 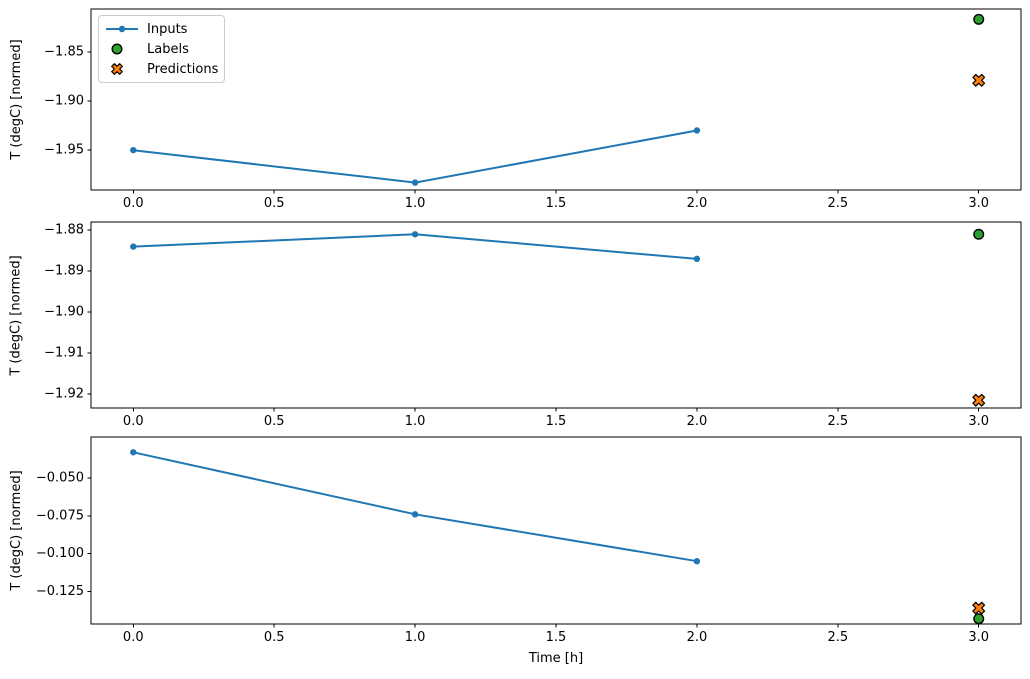 I want to click on legend-item-predictions: Predictions, so click(x=161, y=69).